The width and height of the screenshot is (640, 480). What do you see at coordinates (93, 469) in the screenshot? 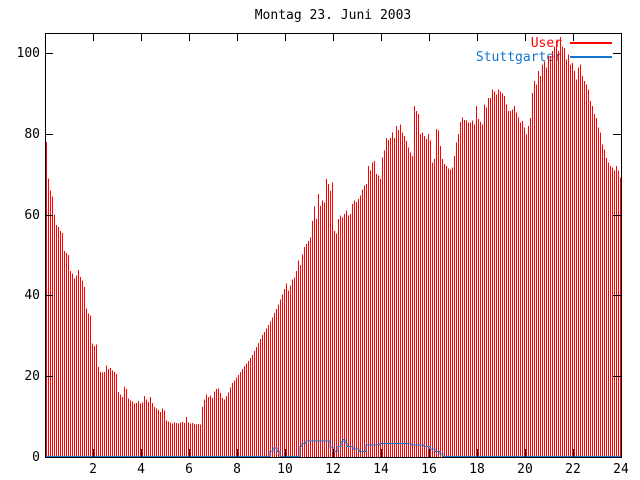
I see `x-tick-label: 2` at bounding box center [93, 469].